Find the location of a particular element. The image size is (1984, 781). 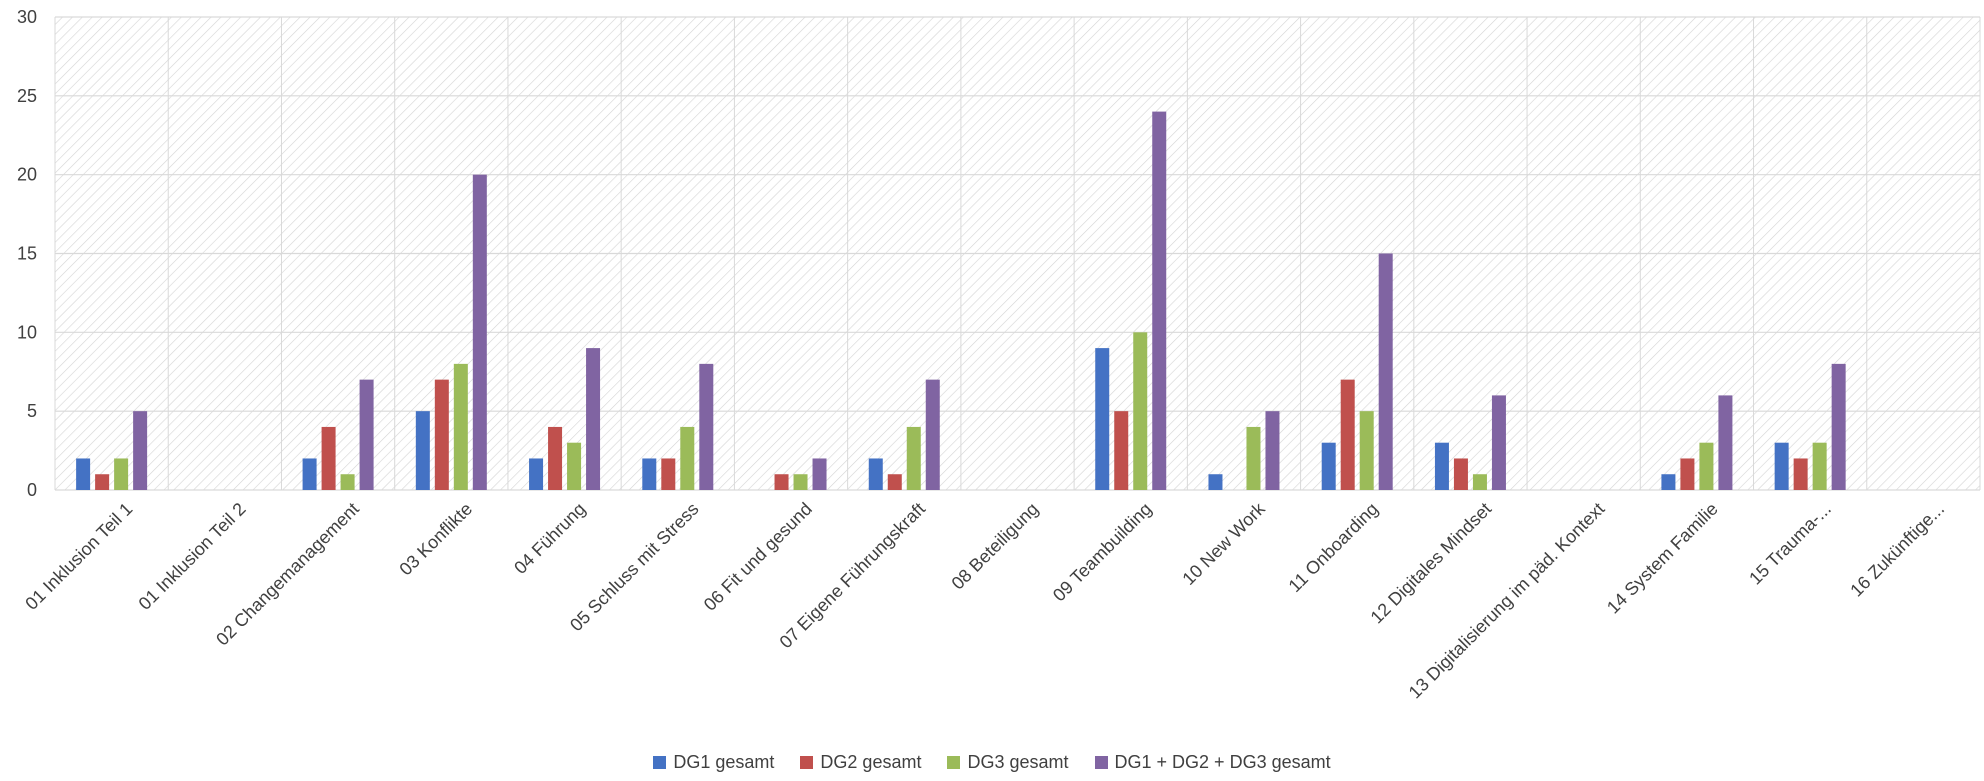

legend-label: DG1 gesamt is located at coordinates (724, 761).